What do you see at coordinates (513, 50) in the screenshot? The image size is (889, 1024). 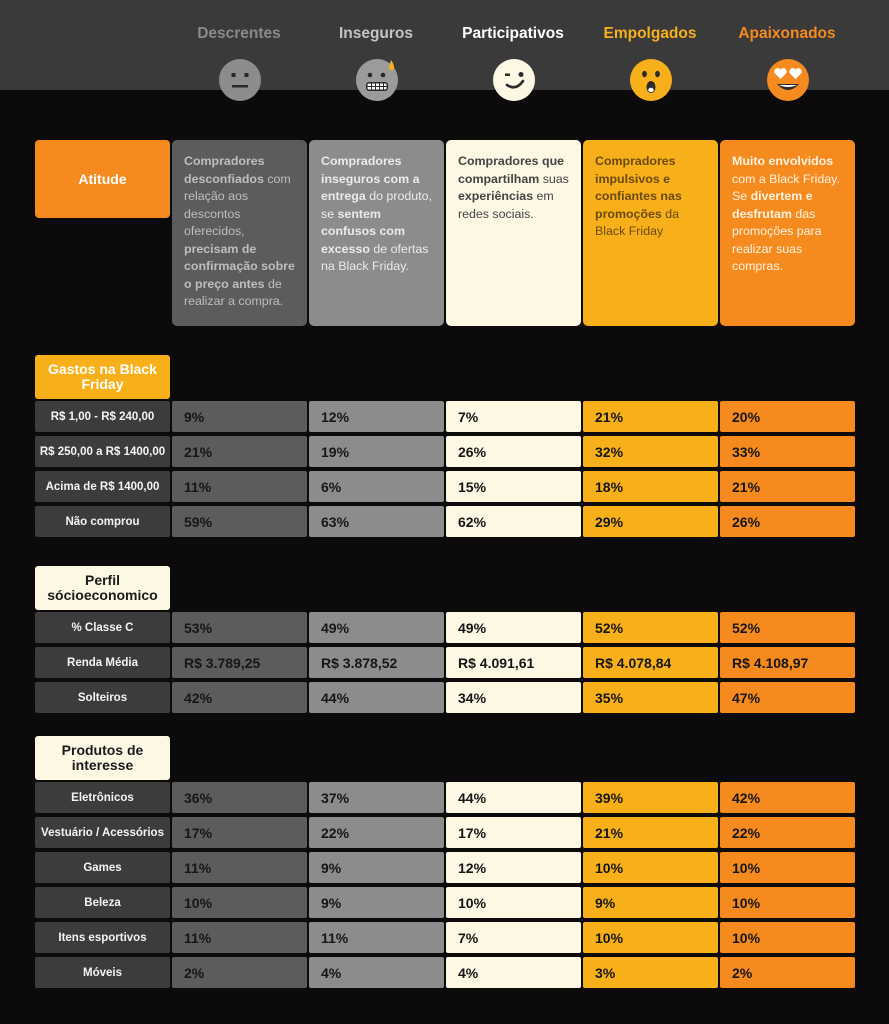 I see `profile-header-participativos: Participativos` at bounding box center [513, 50].